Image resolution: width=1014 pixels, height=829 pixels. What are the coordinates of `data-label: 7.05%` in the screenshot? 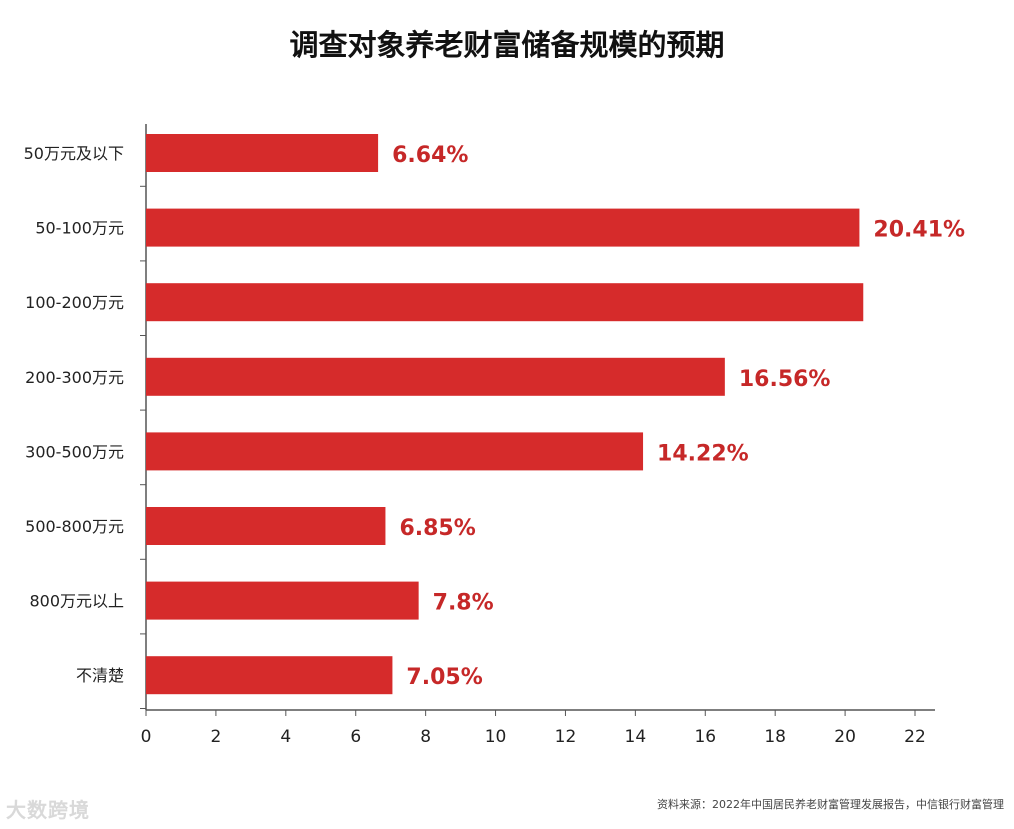 It's located at (444, 677).